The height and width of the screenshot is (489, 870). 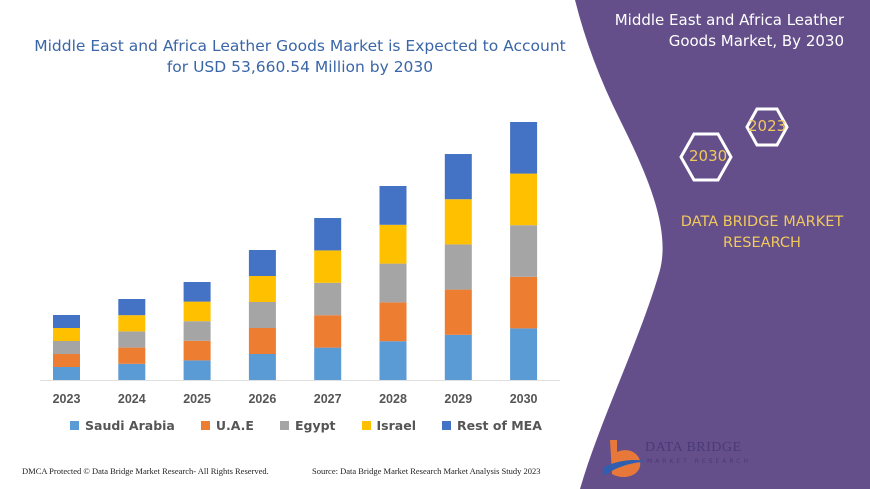 What do you see at coordinates (130, 425) in the screenshot?
I see `legend-label: Saudi Arabia` at bounding box center [130, 425].